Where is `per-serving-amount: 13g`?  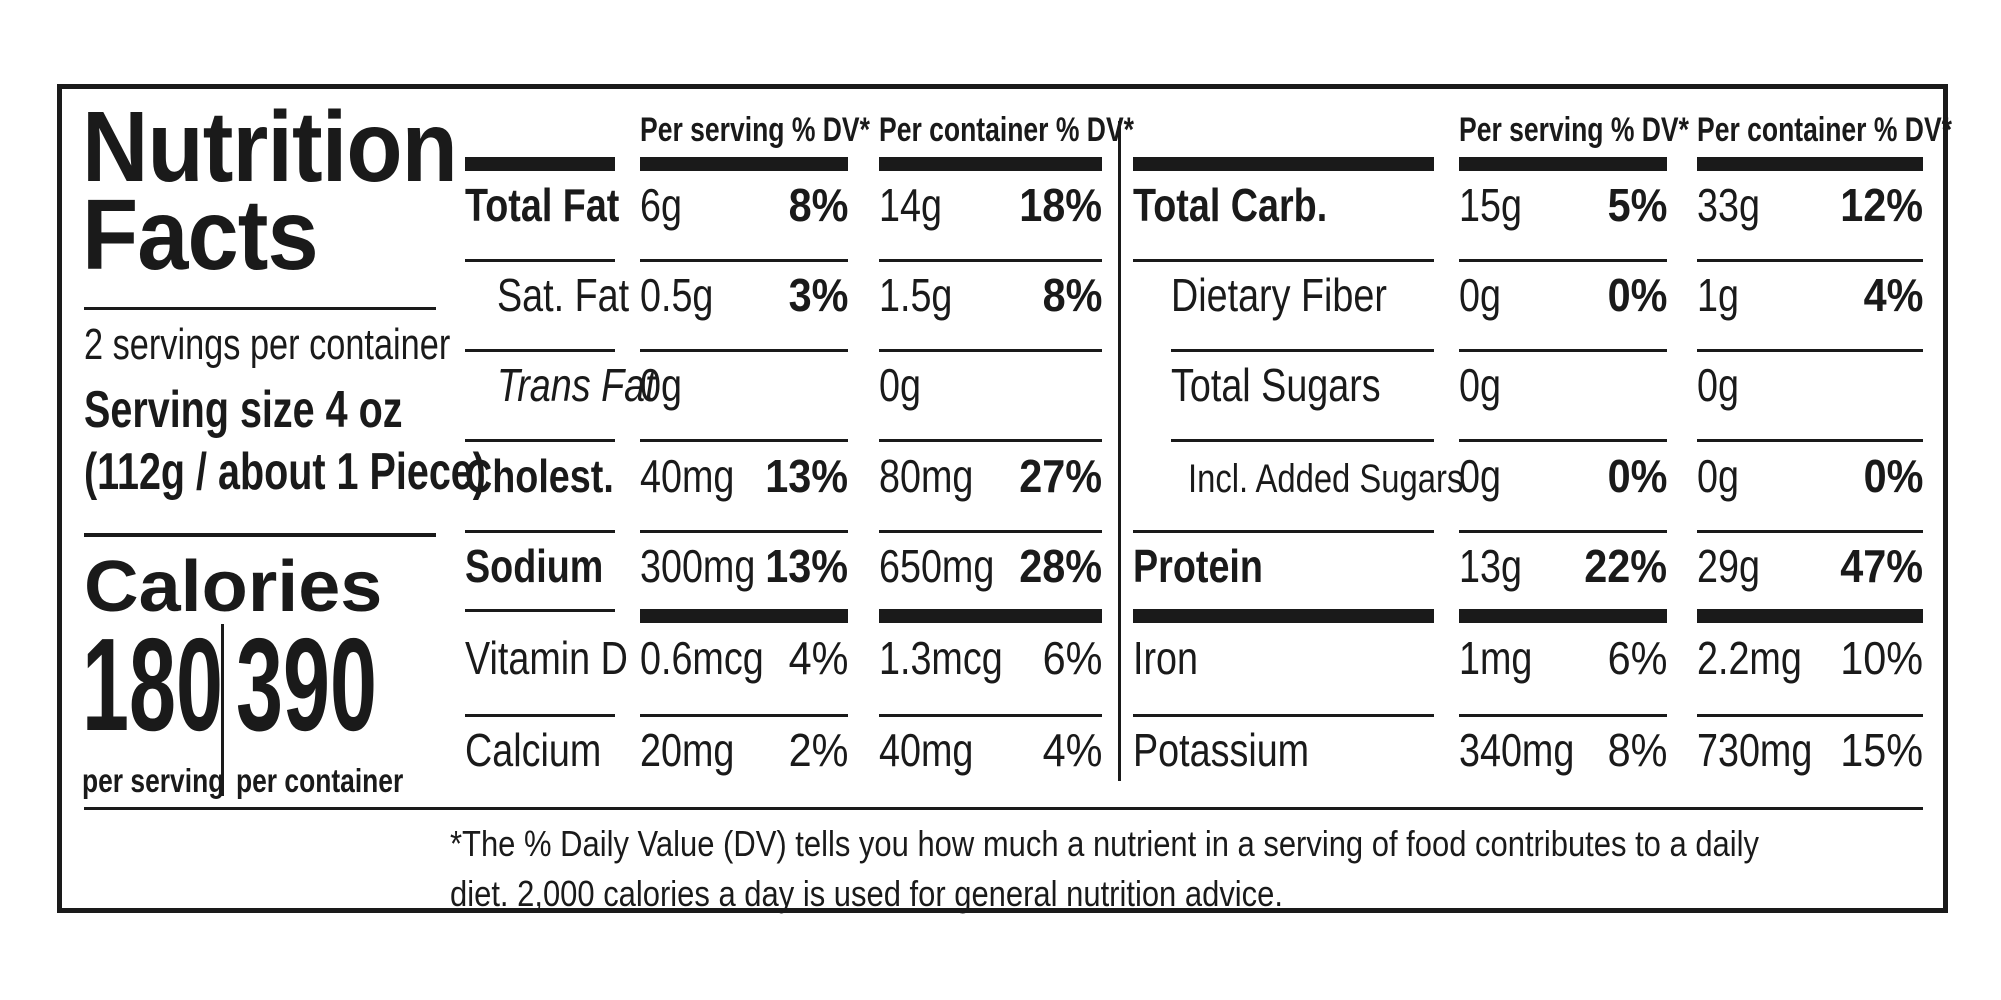
per-serving-amount: 13g is located at coordinates (1490, 566).